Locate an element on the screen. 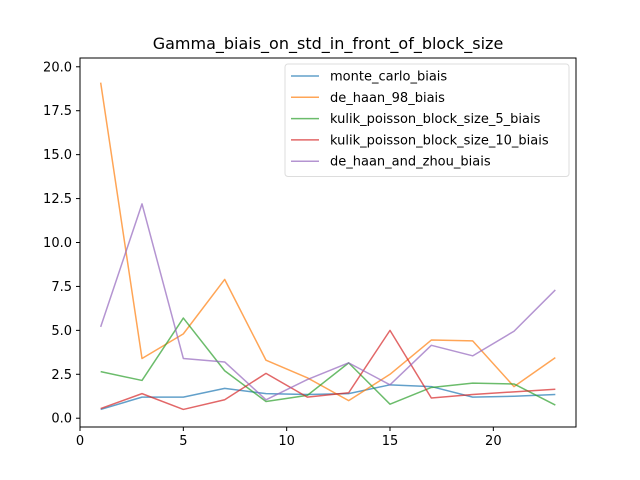 Image resolution: width=640 pixels, height=480 pixels. legend-label-3: kulik_poisson_block_size_5_biais is located at coordinates (435, 119).